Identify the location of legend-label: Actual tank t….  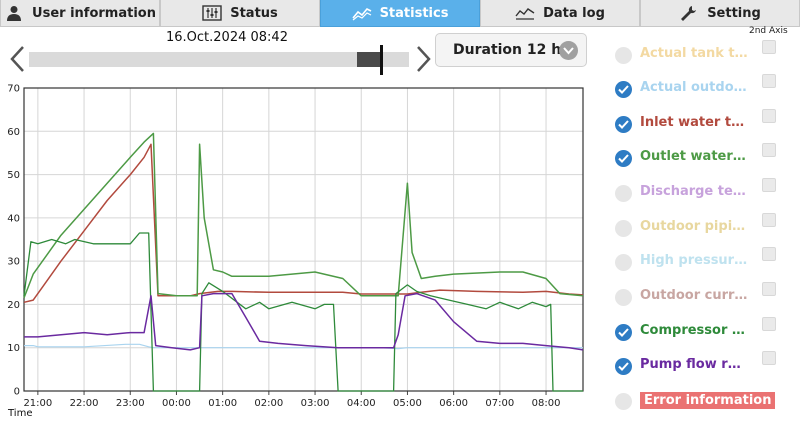
(694, 53).